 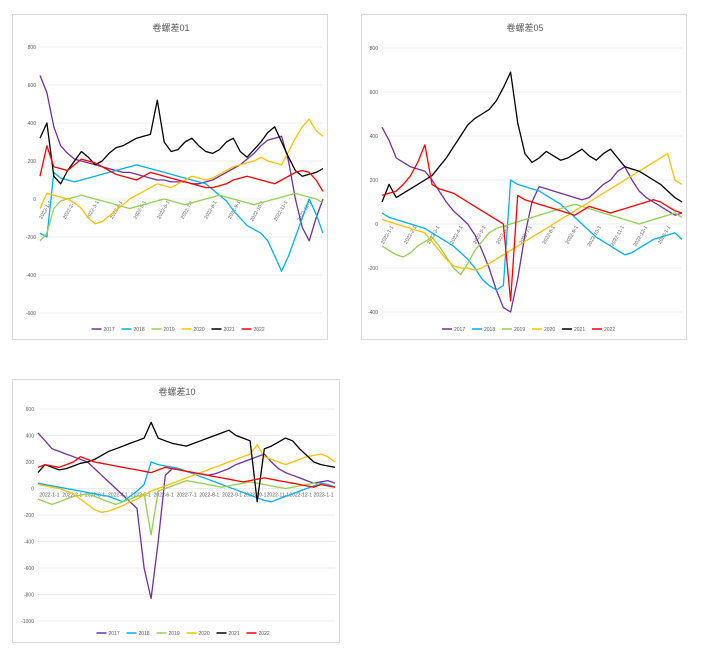 What do you see at coordinates (176, 391) in the screenshot?
I see `chart-title: 卷螺差10` at bounding box center [176, 391].